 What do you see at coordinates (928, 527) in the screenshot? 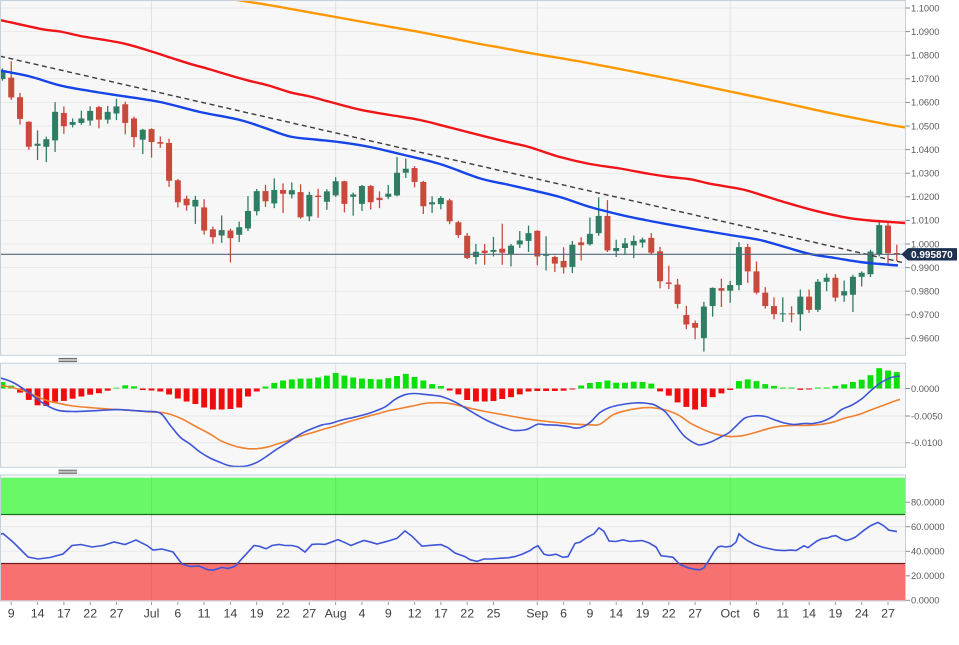
I see `svg-text: 60.0000` at bounding box center [928, 527].